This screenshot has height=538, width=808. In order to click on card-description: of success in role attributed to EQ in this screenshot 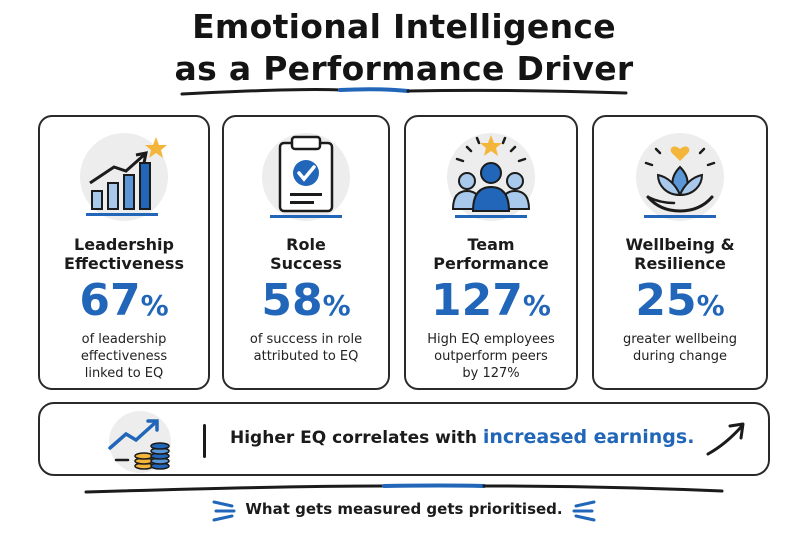, I will do `click(306, 348)`.